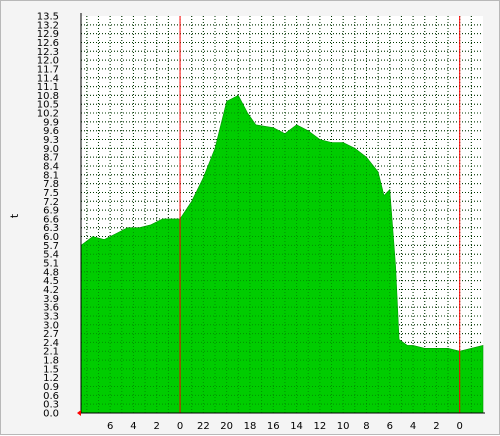  What do you see at coordinates (14, 215) in the screenshot?
I see `y-axis-label: t` at bounding box center [14, 215].